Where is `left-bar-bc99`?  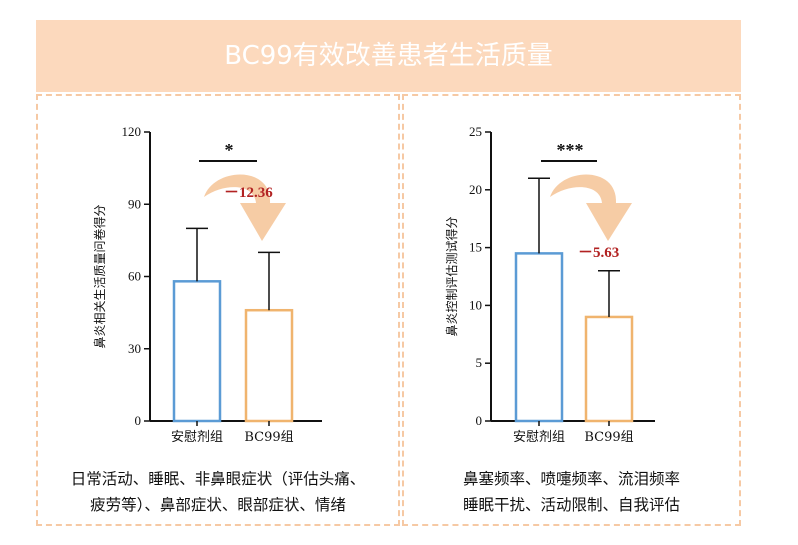 left-bar-bc99 is located at coordinates (269, 365).